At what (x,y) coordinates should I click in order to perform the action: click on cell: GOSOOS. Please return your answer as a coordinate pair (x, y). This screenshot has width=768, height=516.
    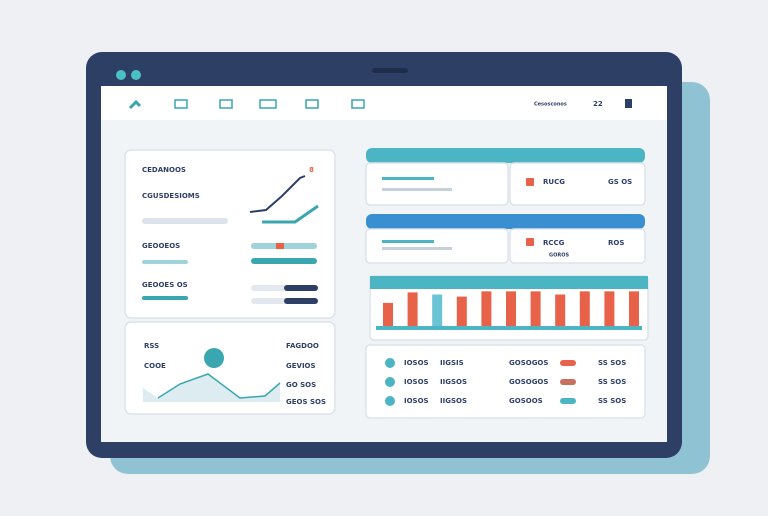
    Looking at the image, I should click on (526, 401).